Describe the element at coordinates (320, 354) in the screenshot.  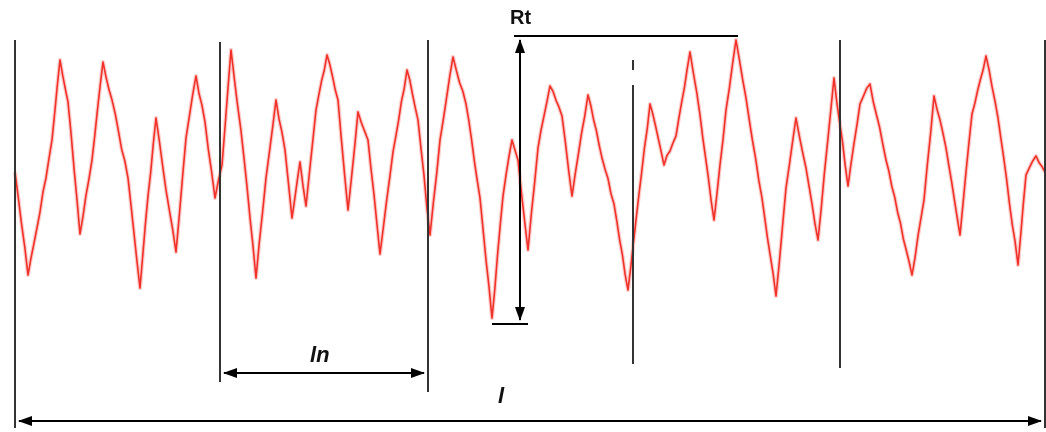
I see `sampling-length-label: ln` at that location.